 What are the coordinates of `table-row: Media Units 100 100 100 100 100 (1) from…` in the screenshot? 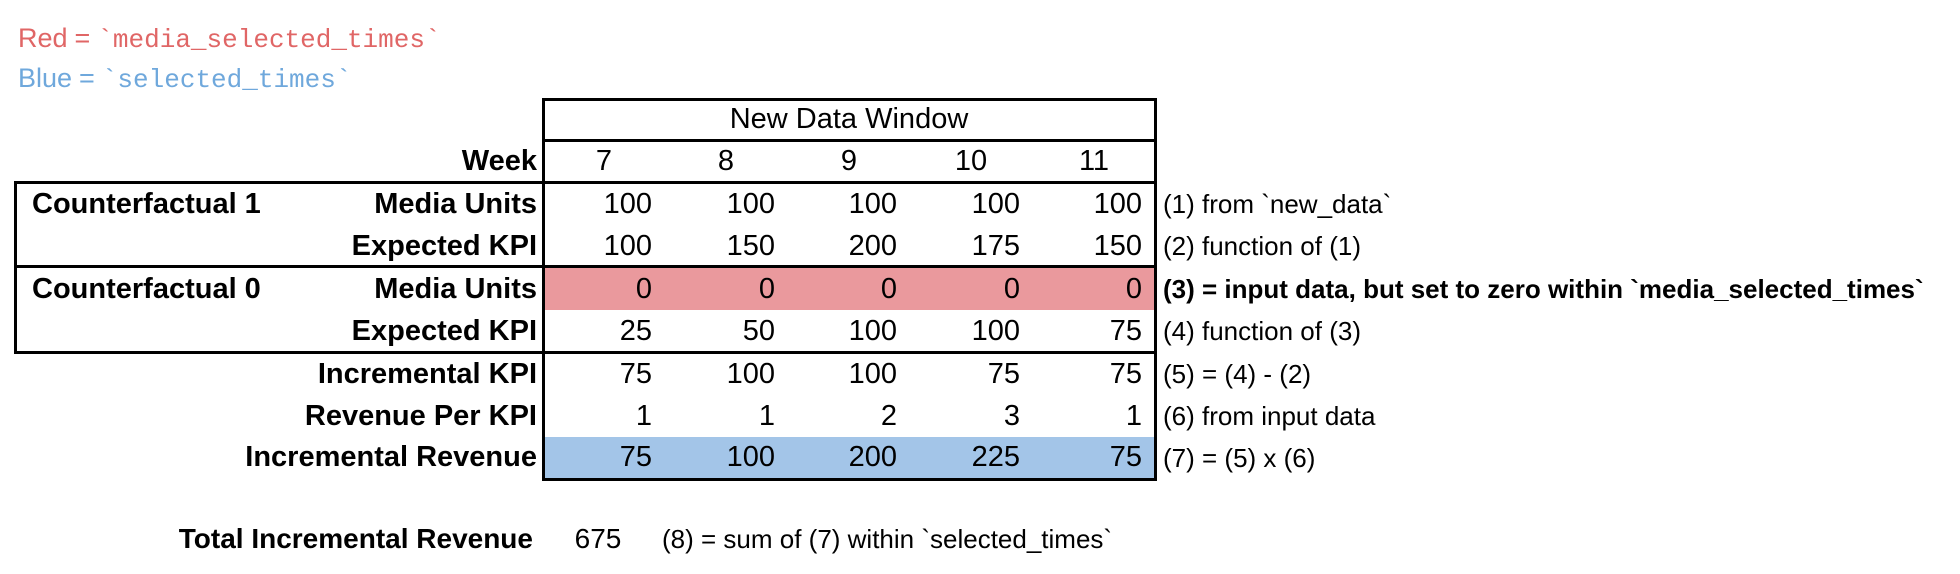 It's located at (980, 204).